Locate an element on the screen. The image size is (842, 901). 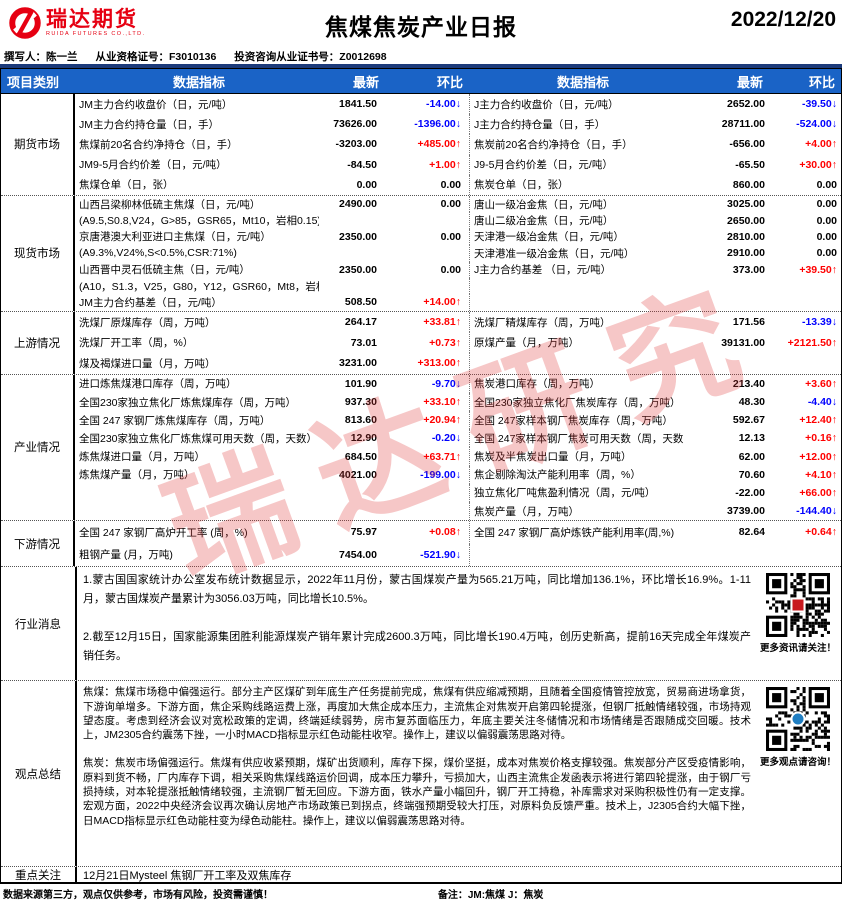
table-row: 煤及褐煤进口量（月，万吨） 3231.00 +313.00↑ is located at coordinates (458, 363).